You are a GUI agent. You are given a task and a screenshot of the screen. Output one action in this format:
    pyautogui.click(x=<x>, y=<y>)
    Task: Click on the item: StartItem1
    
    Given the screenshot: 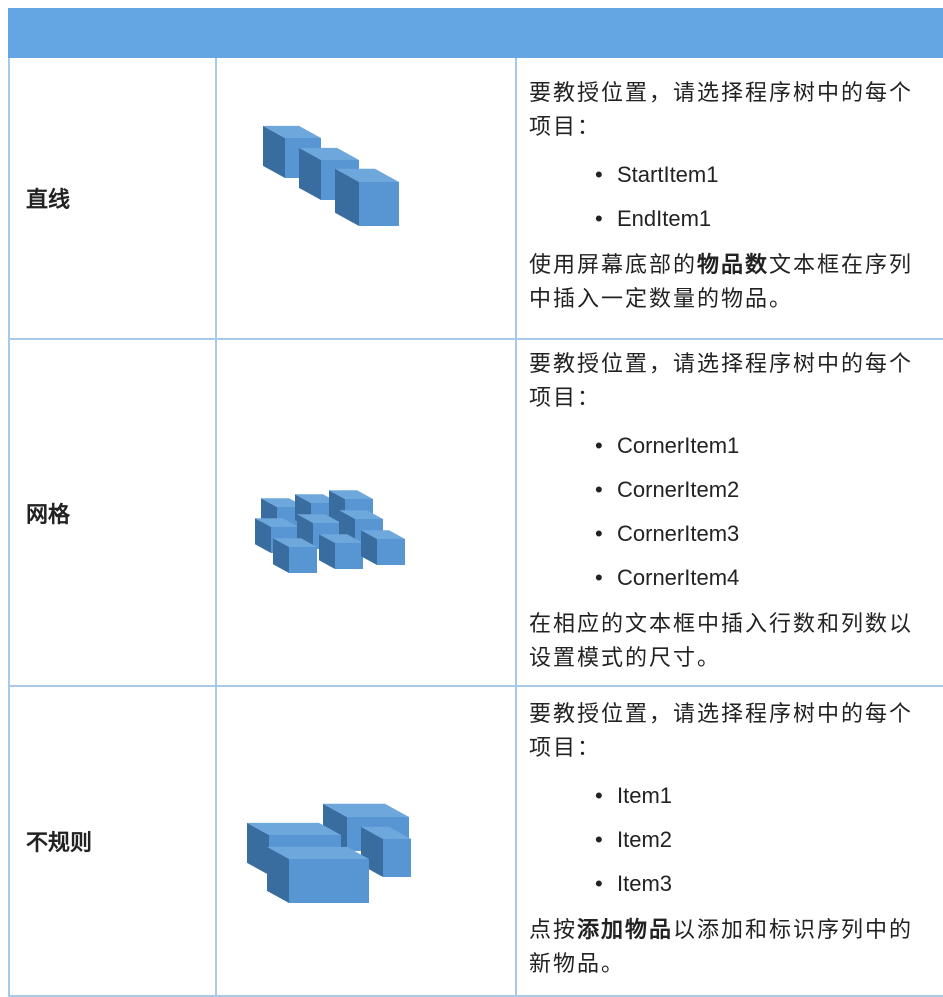 What is the action you would take?
    pyautogui.click(x=764, y=175)
    